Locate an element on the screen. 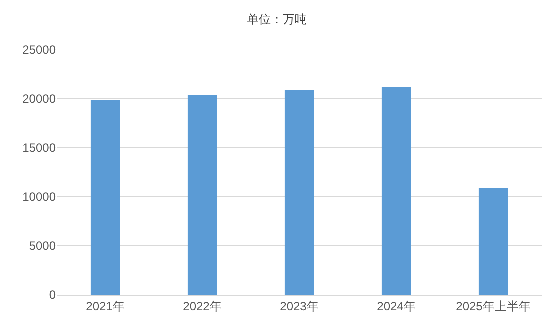 This screenshot has width=554, height=333. x-tick-label: 2025年上半年 is located at coordinates (493, 306).